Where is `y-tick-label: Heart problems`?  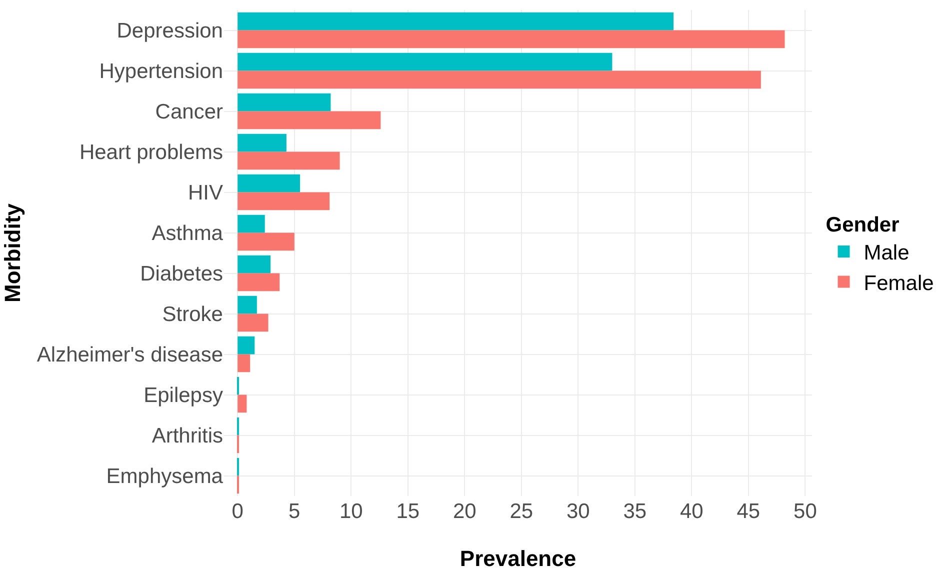 y-tick-label: Heart problems is located at coordinates (151, 152).